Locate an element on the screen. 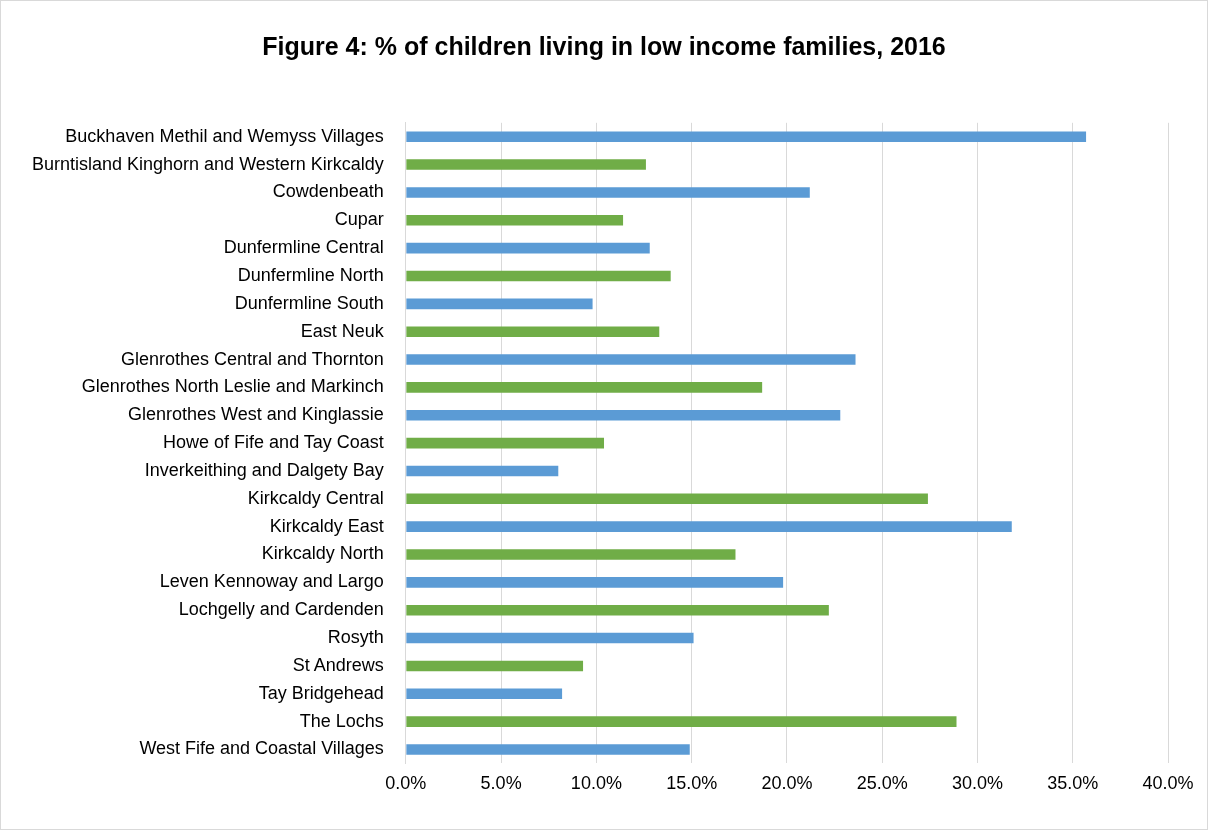  y-tick-label: Inverkeithing and Dalgety Bay is located at coordinates (264, 469).